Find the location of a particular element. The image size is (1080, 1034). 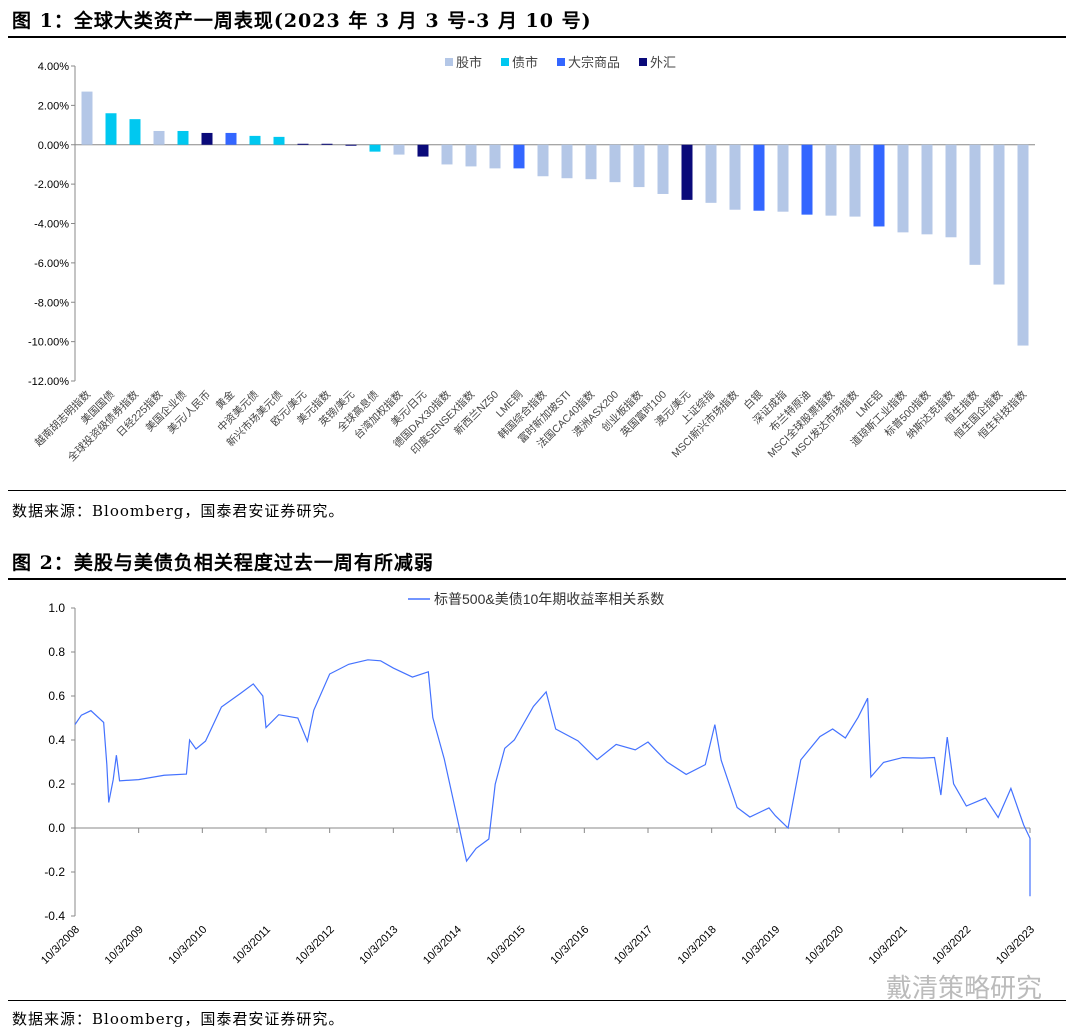

x-tick-label: 10/3/2013 is located at coordinates (378, 945).